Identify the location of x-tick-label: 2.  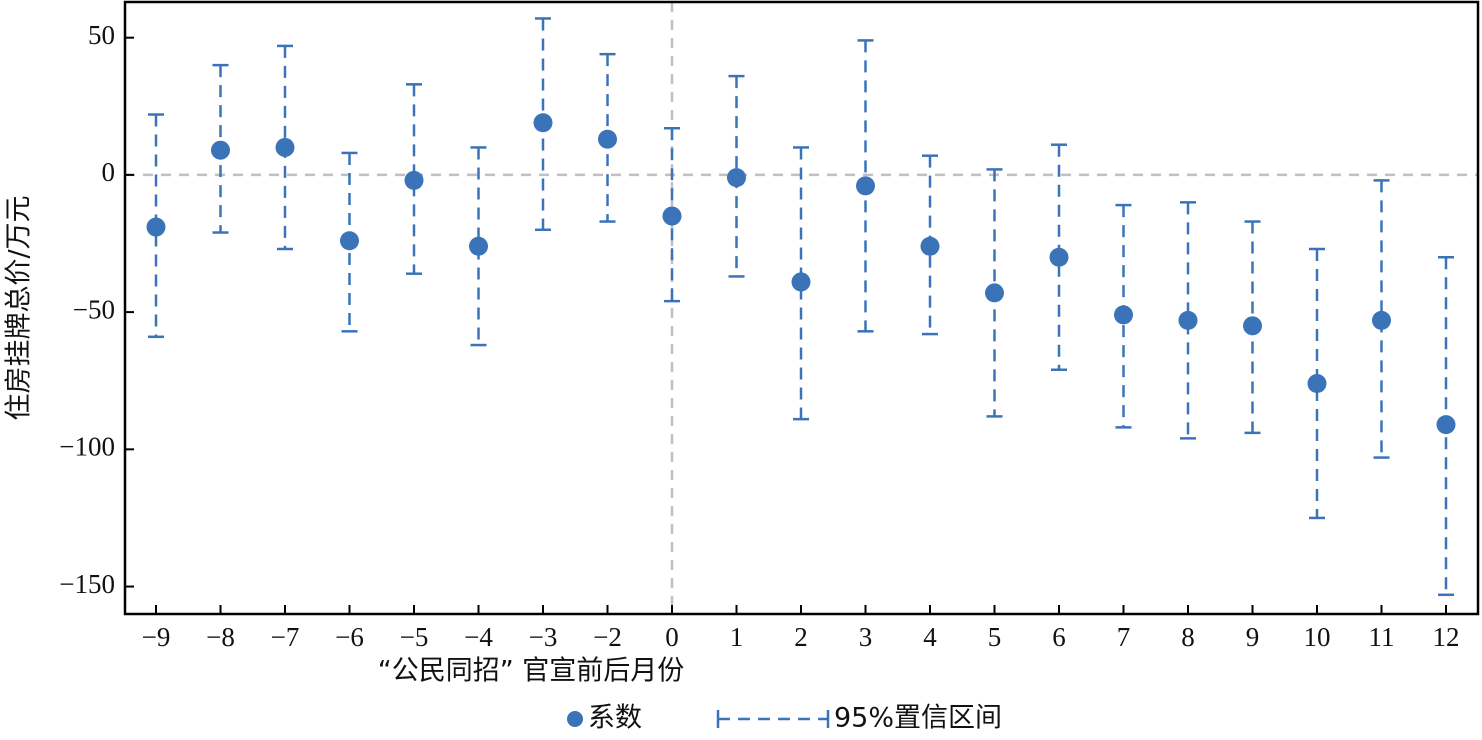
(801, 637).